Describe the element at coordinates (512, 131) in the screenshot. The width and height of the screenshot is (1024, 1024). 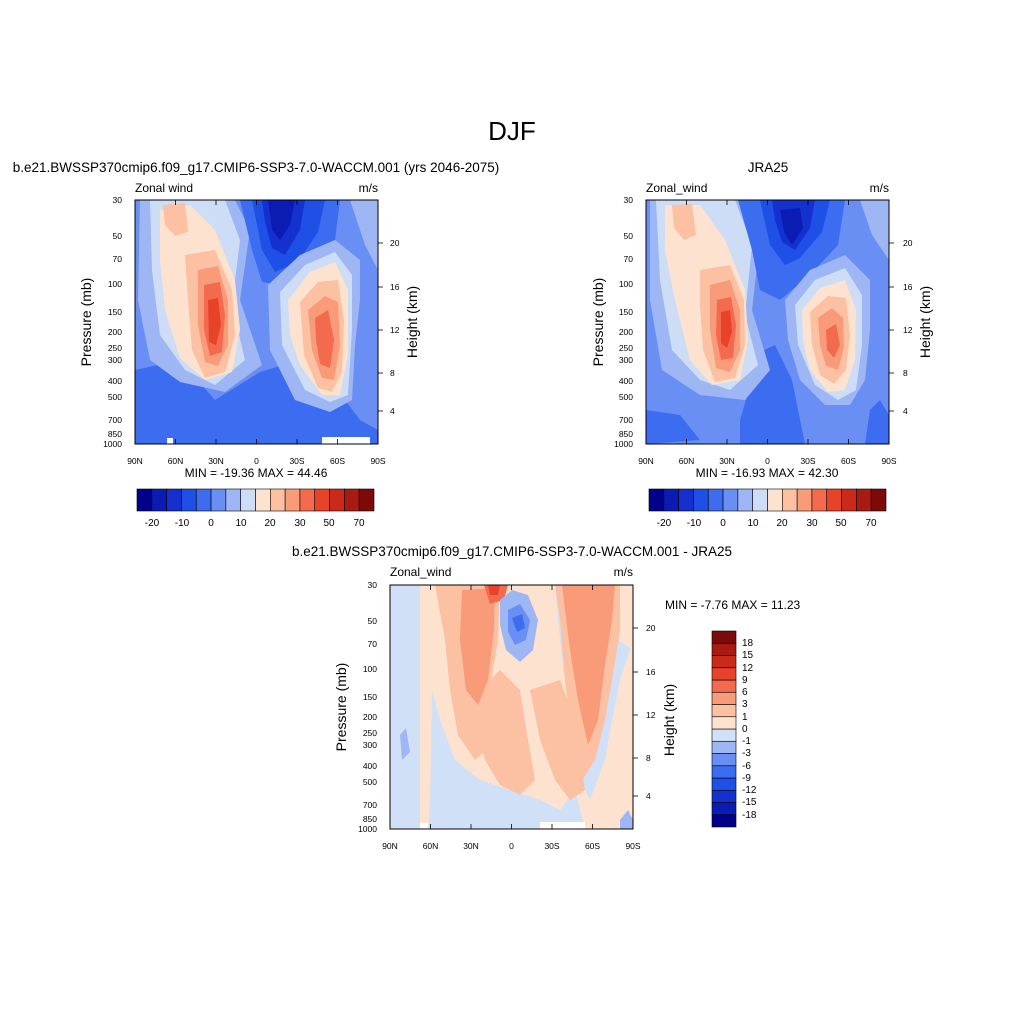
I see `figure-title: DJF` at that location.